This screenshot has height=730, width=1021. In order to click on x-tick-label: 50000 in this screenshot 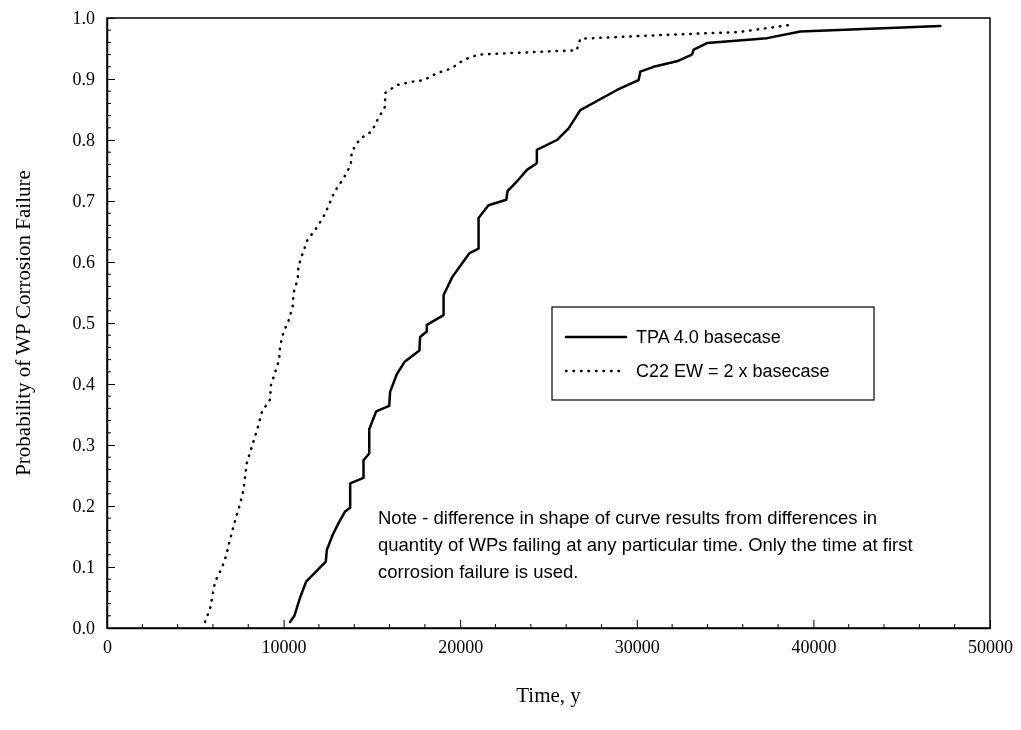, I will do `click(990, 646)`.